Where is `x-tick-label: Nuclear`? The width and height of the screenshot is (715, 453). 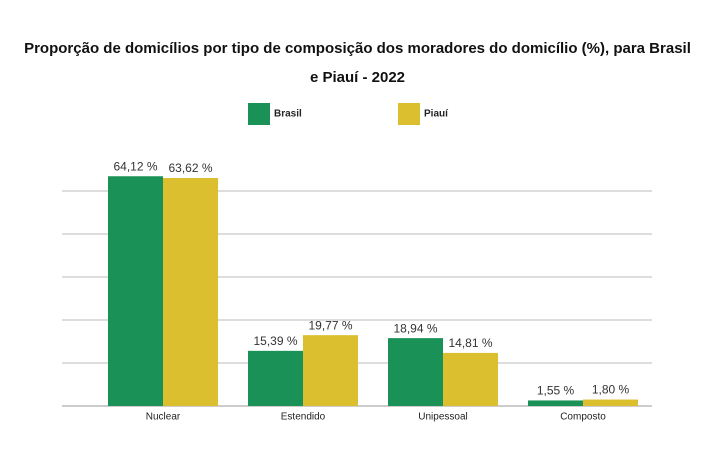
x-tick-label: Nuclear is located at coordinates (163, 417).